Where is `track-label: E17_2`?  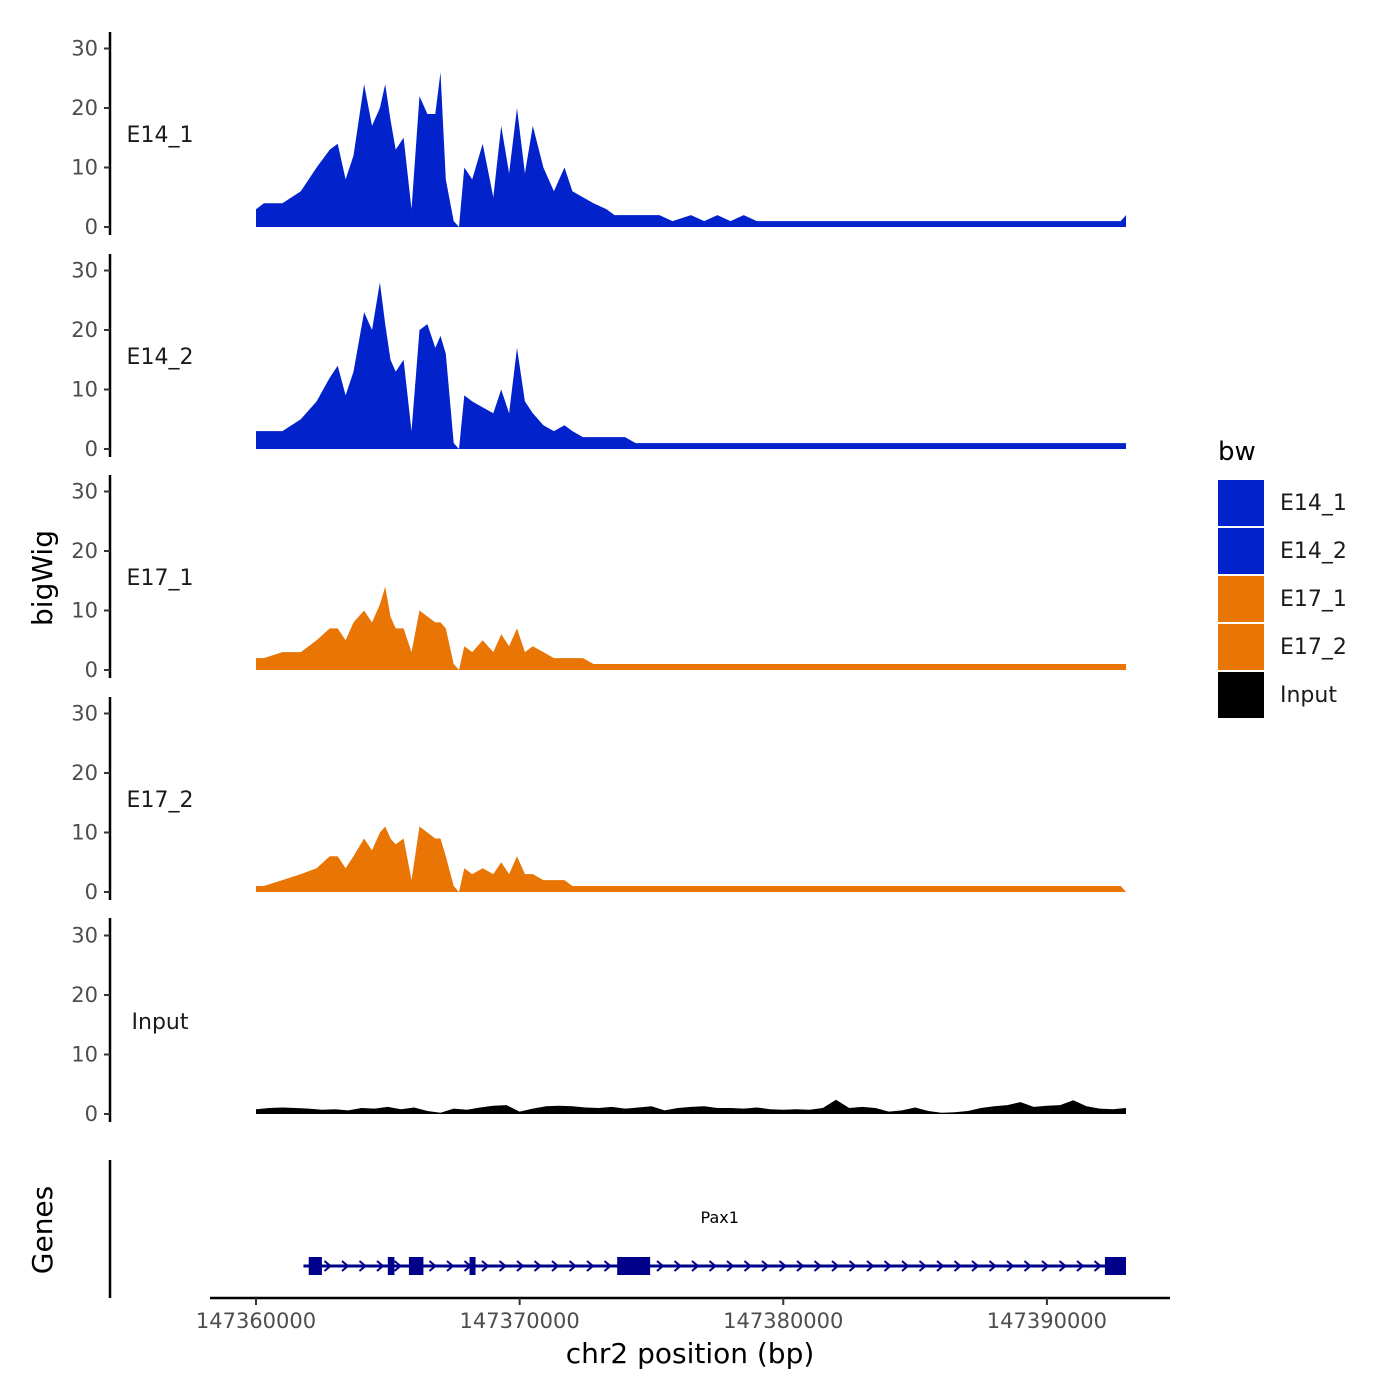
track-label: E17_2 is located at coordinates (160, 800).